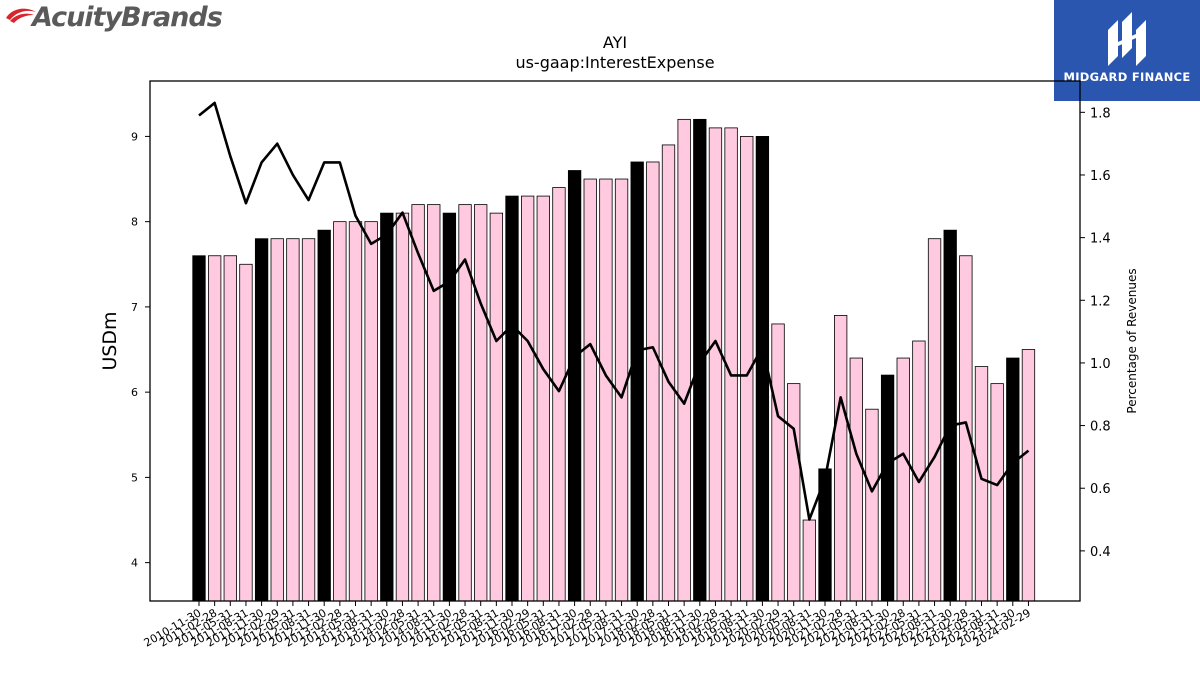 The height and width of the screenshot is (675, 1200). I want to click on right-axis: 0.4 0.6 0.8 1.0 1.2 1.4 1.6 1.8, so click(1095, 333).